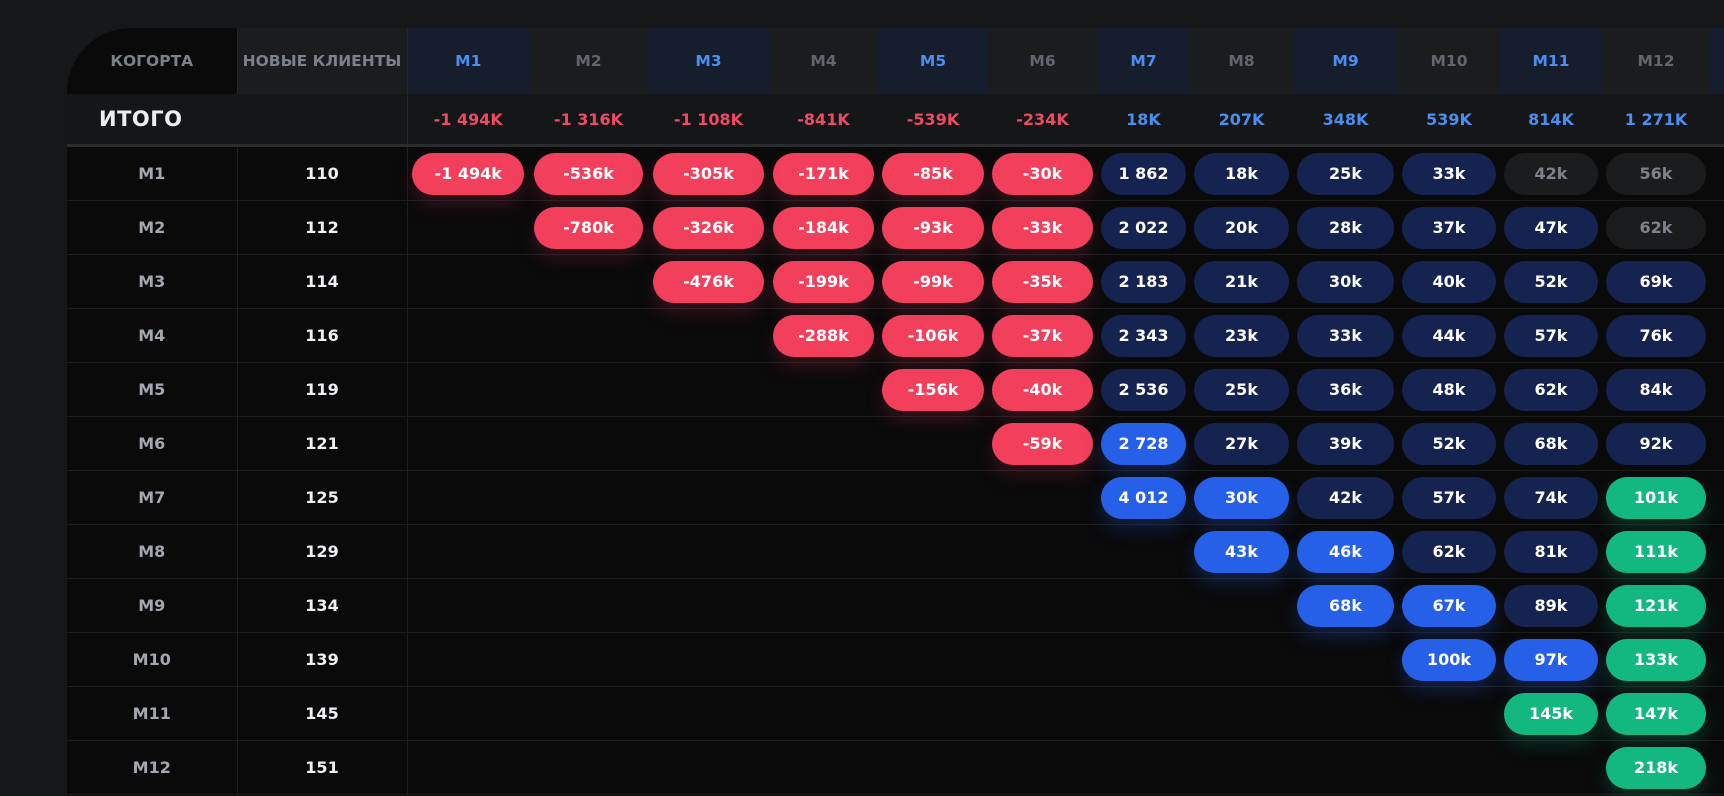 The width and height of the screenshot is (1724, 796). I want to click on value-pill: -171k, so click(823, 173).